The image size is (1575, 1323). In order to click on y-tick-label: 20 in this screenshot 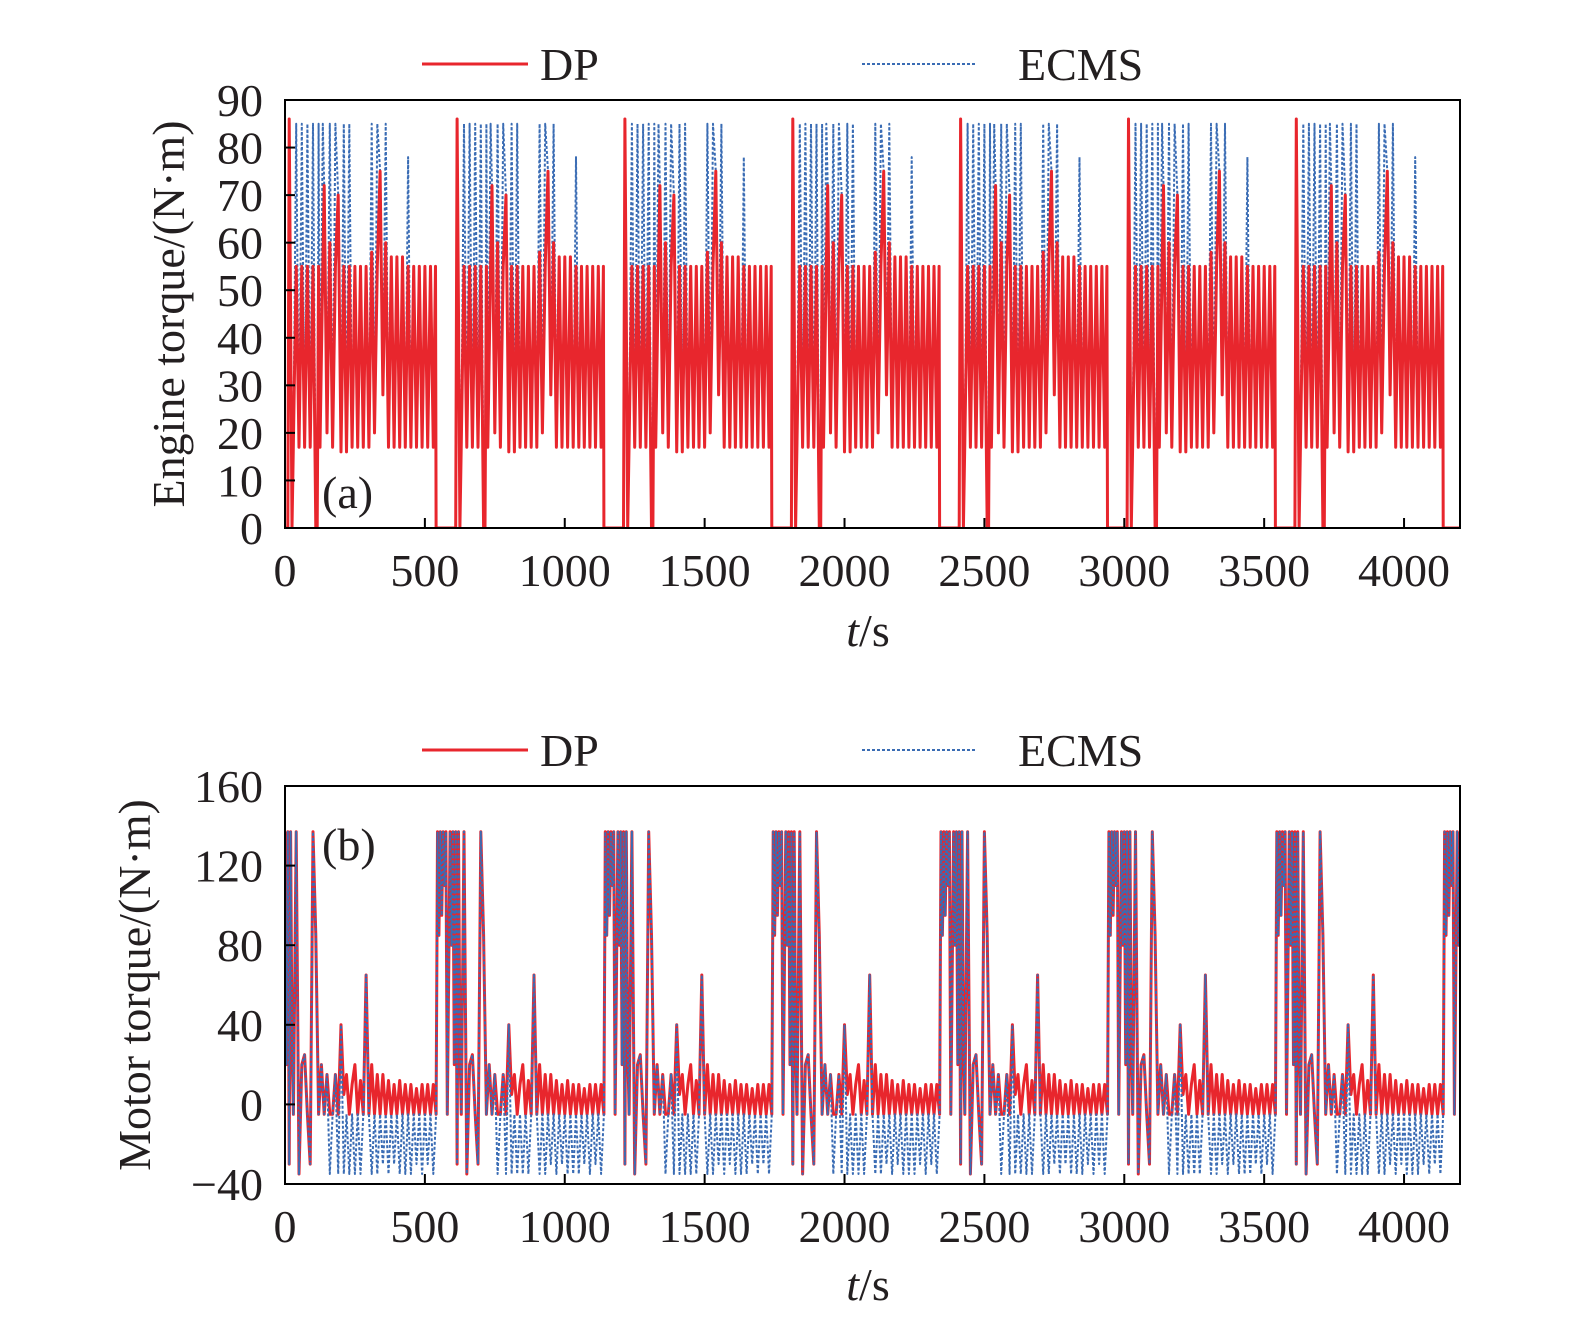, I will do `click(240, 433)`.